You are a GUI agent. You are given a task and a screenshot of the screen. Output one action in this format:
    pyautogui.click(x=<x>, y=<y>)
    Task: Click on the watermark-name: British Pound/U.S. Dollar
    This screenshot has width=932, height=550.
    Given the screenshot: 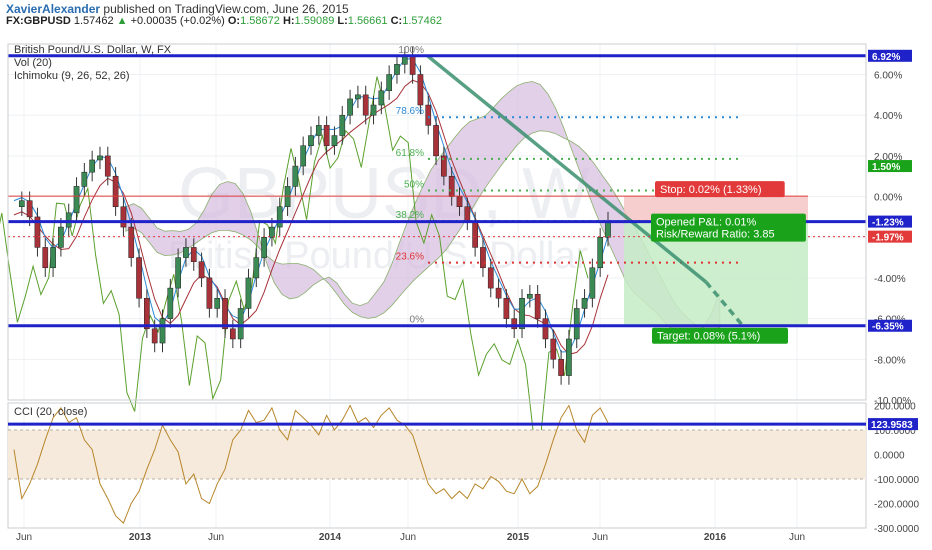 What is the action you would take?
    pyautogui.click(x=378, y=256)
    